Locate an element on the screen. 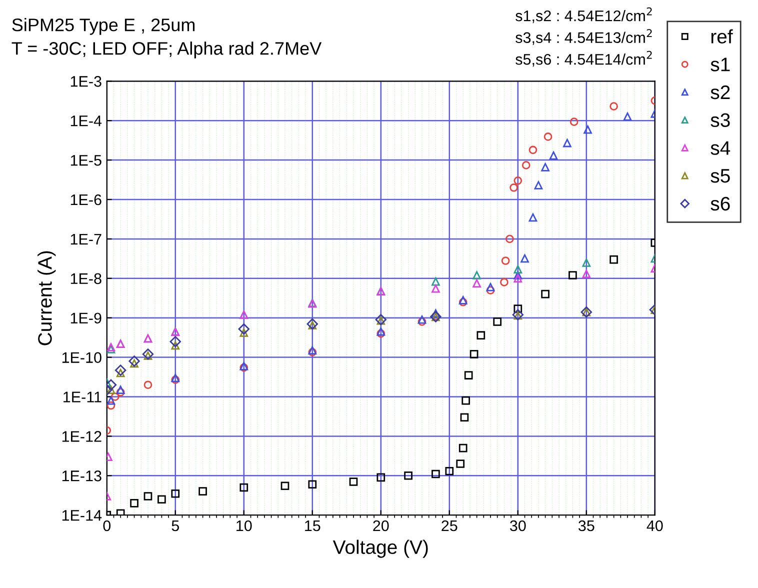 The height and width of the screenshot is (588, 758). legend-label: s2 is located at coordinates (720, 92).